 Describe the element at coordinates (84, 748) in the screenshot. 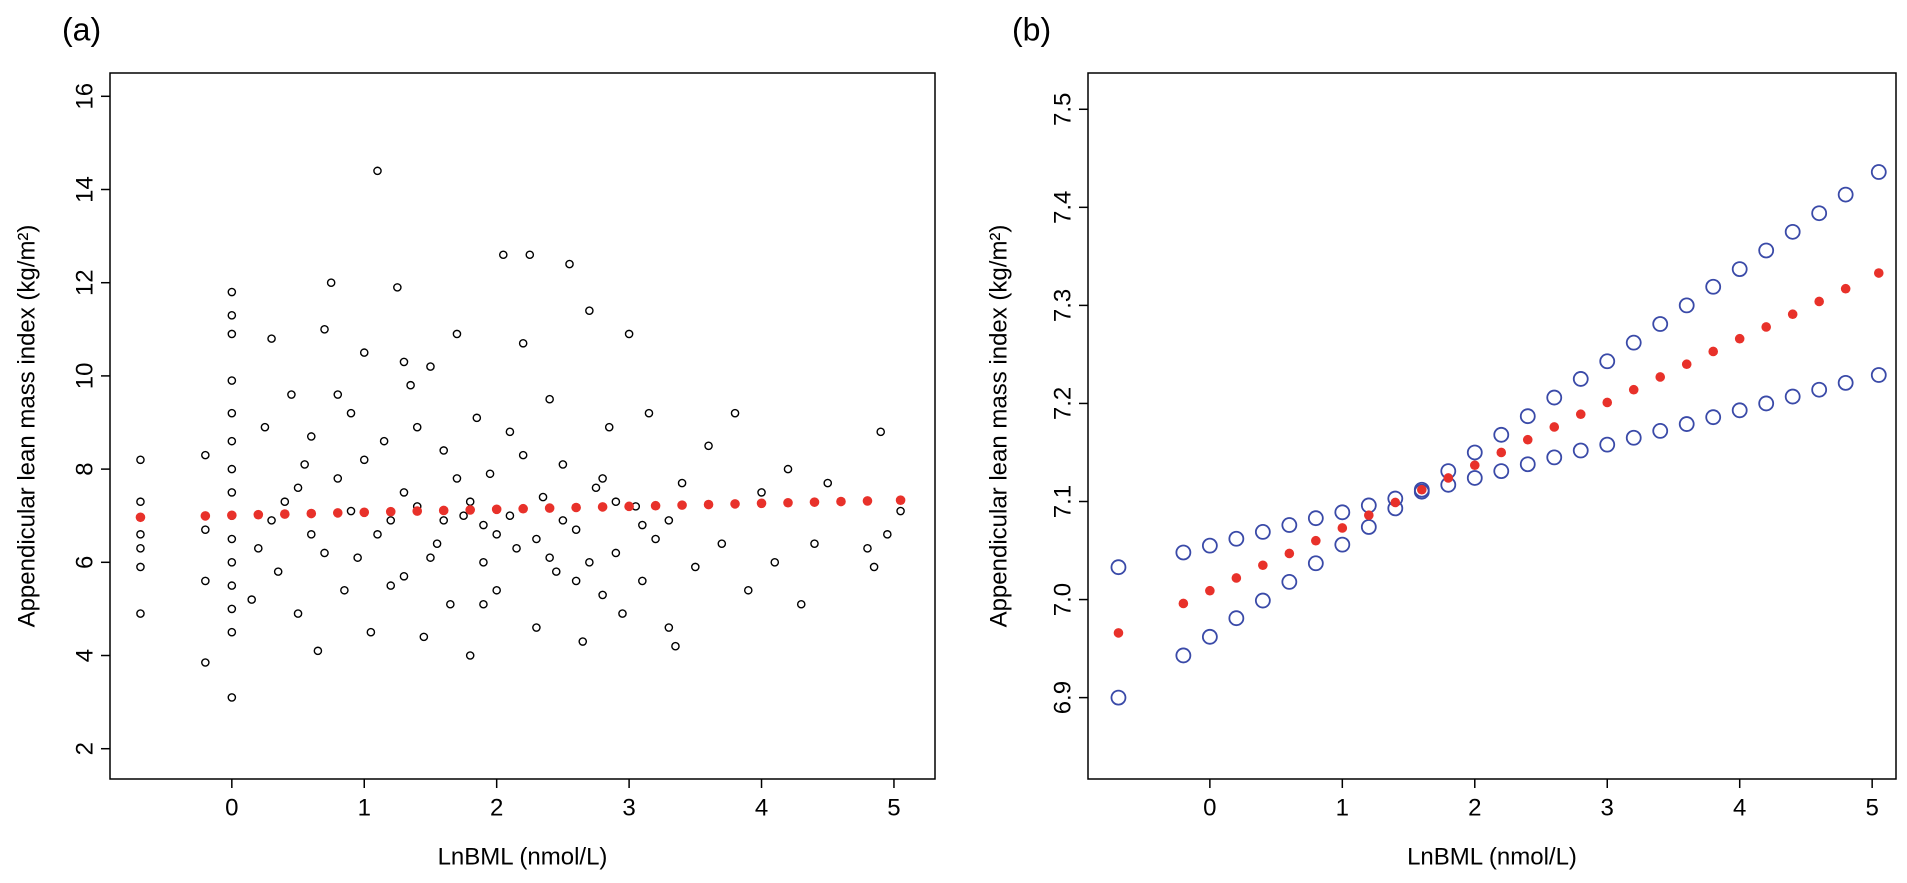

I see `y-tick-label: 2` at that location.